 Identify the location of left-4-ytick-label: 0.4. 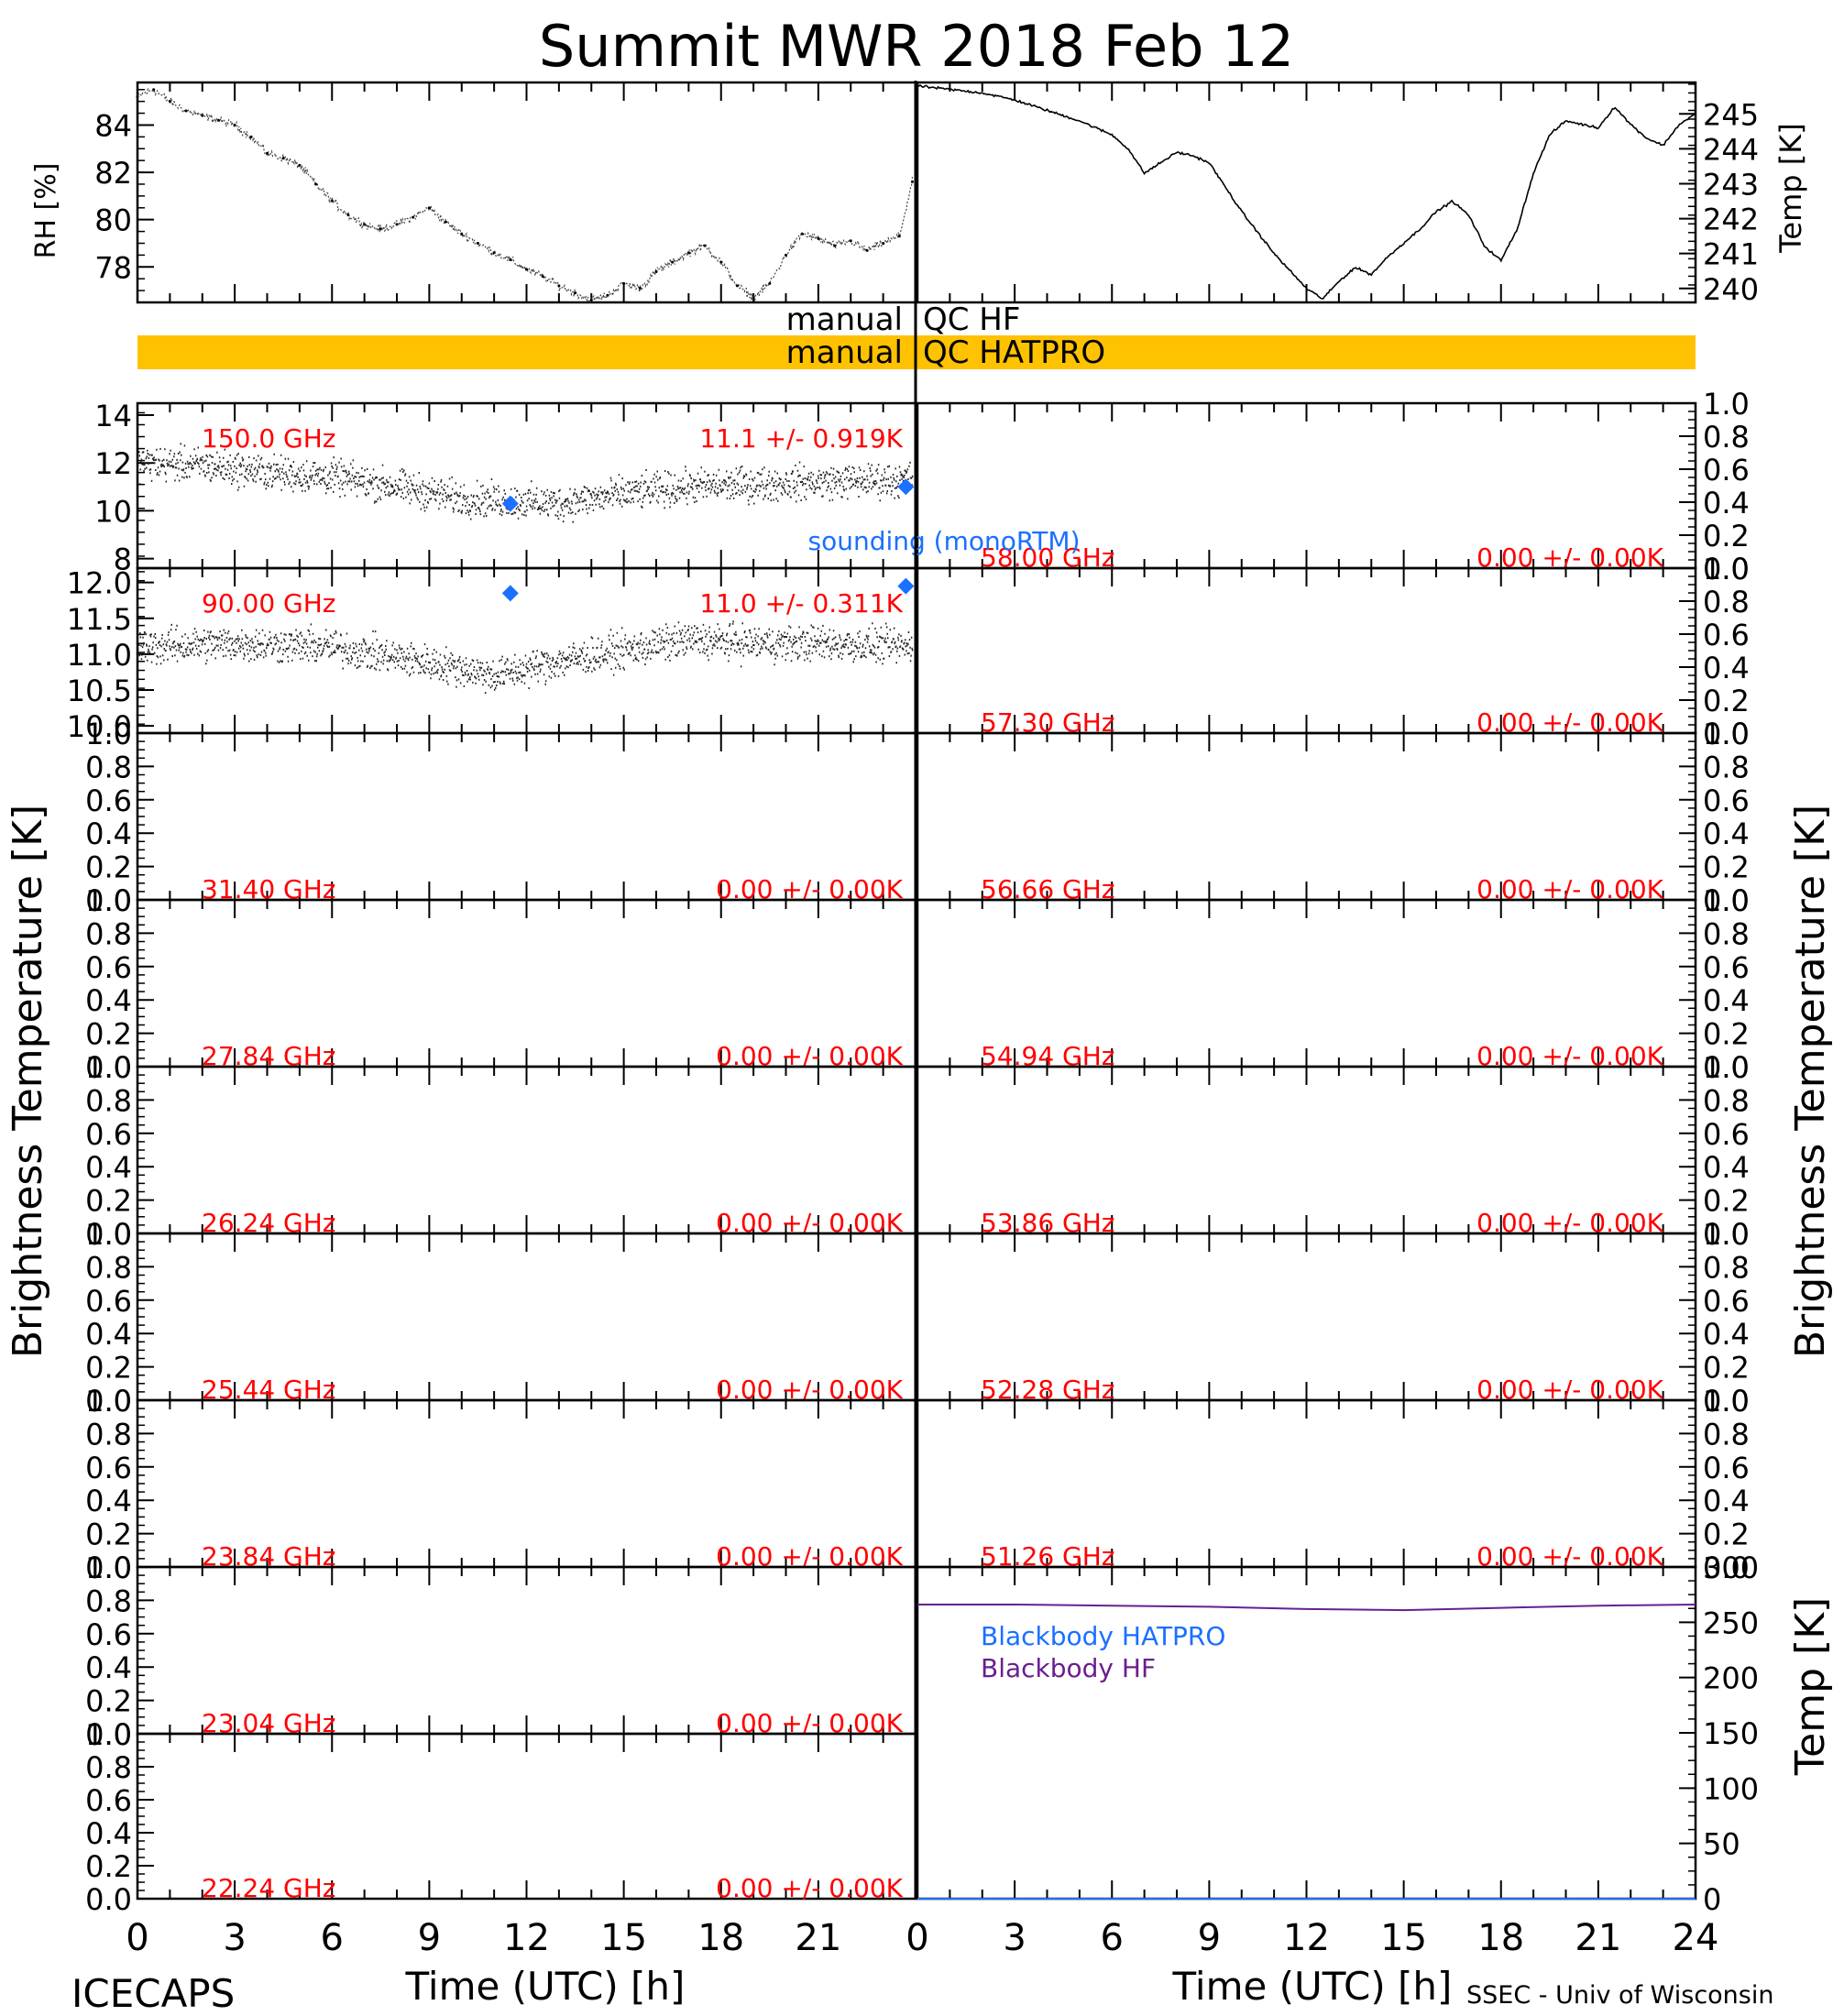
(108, 1000).